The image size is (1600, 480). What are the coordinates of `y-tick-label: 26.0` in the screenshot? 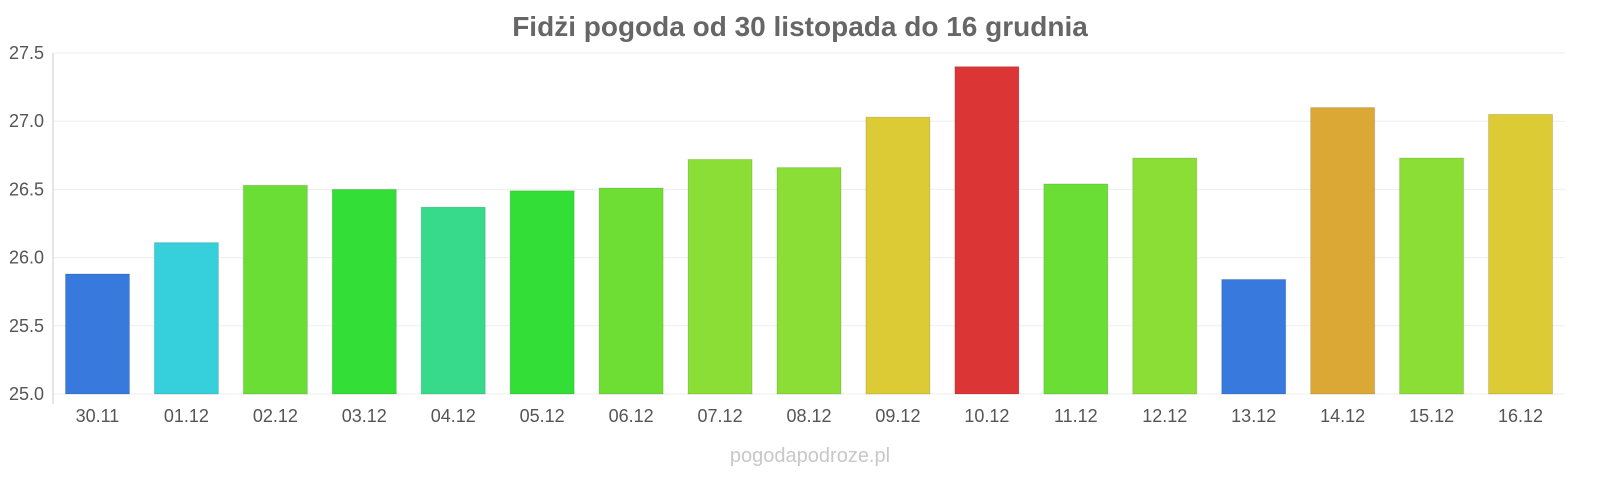 It's located at (26, 258).